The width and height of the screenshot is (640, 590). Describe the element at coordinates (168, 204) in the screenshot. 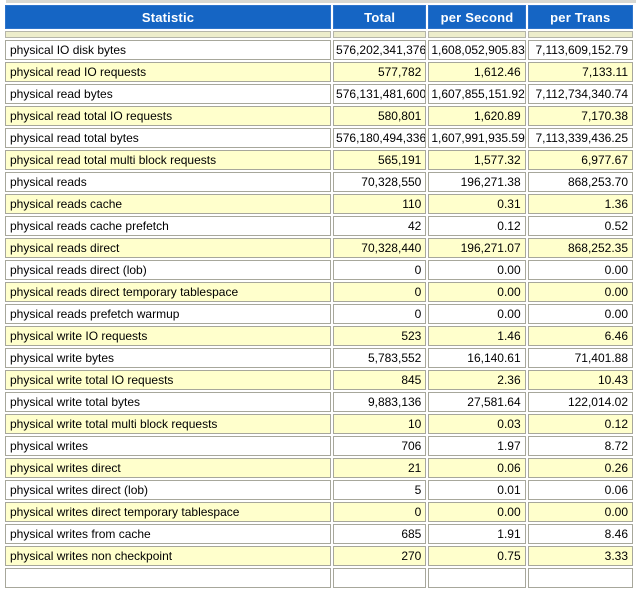

I see `statistic-name-cell: physical reads cache` at that location.